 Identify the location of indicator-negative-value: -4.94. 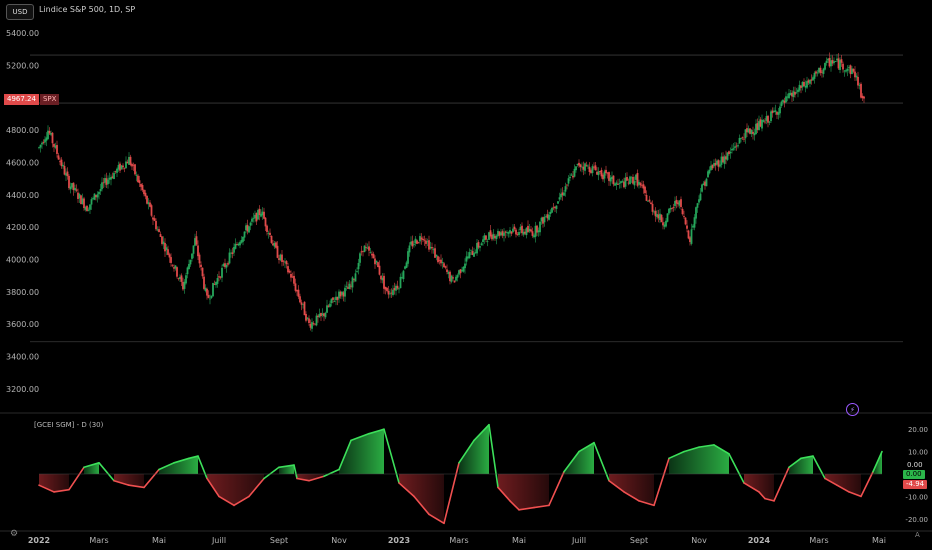
(915, 484).